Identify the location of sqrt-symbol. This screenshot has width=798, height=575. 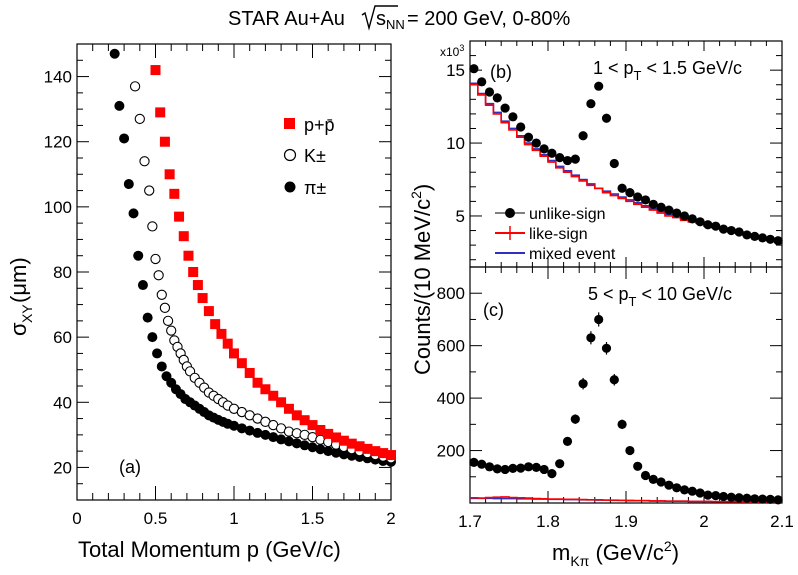
(379, 18).